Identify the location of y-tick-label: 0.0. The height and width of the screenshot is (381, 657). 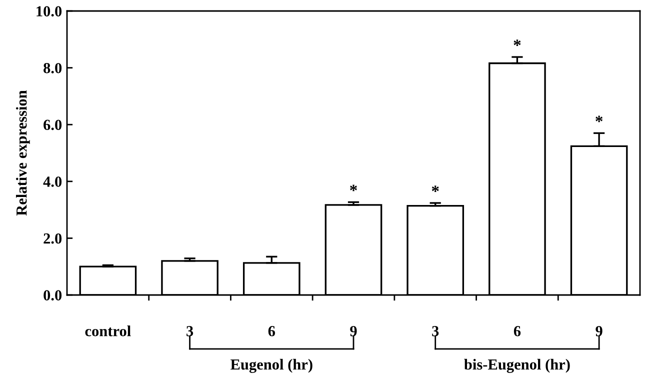
(53, 295).